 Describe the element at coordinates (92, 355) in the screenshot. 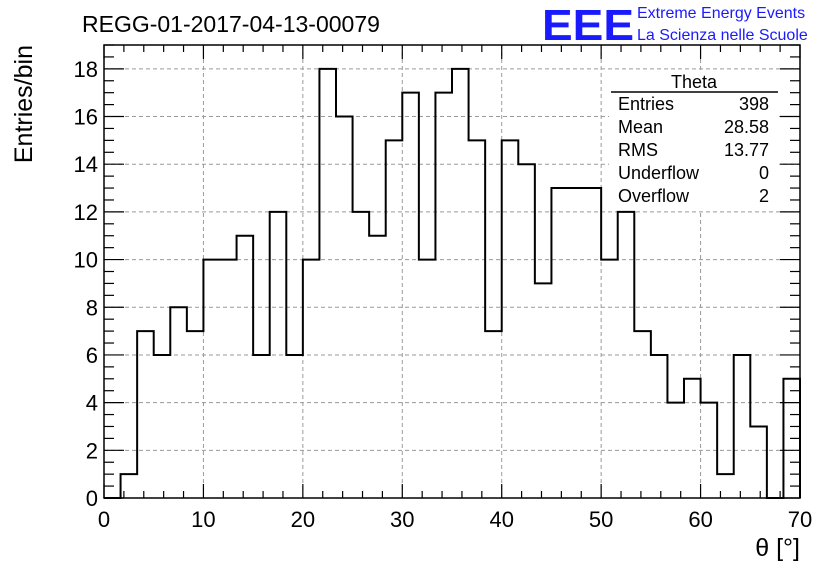

I see `y-tick-label: 6` at that location.